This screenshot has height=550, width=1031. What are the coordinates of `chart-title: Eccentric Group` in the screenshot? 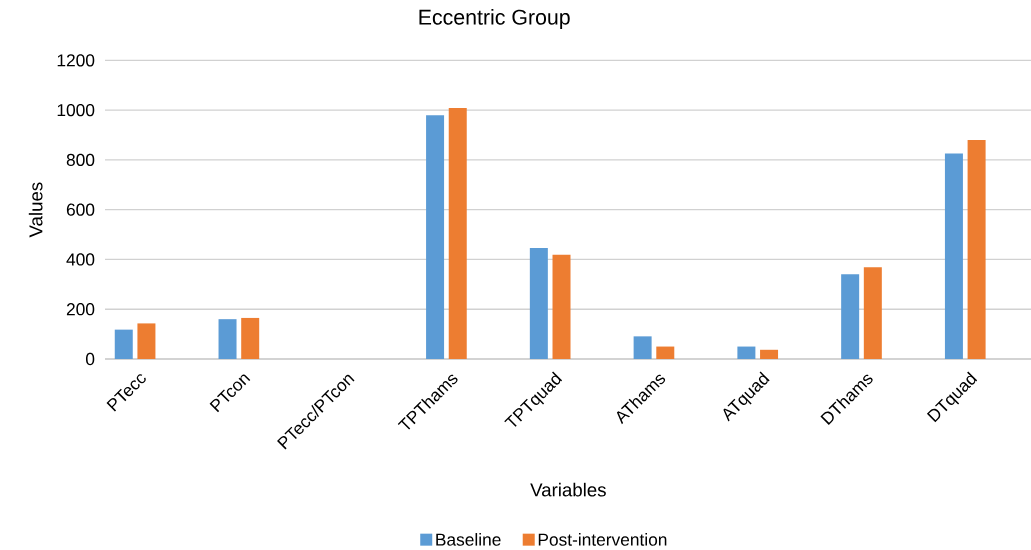 It's located at (494, 19).